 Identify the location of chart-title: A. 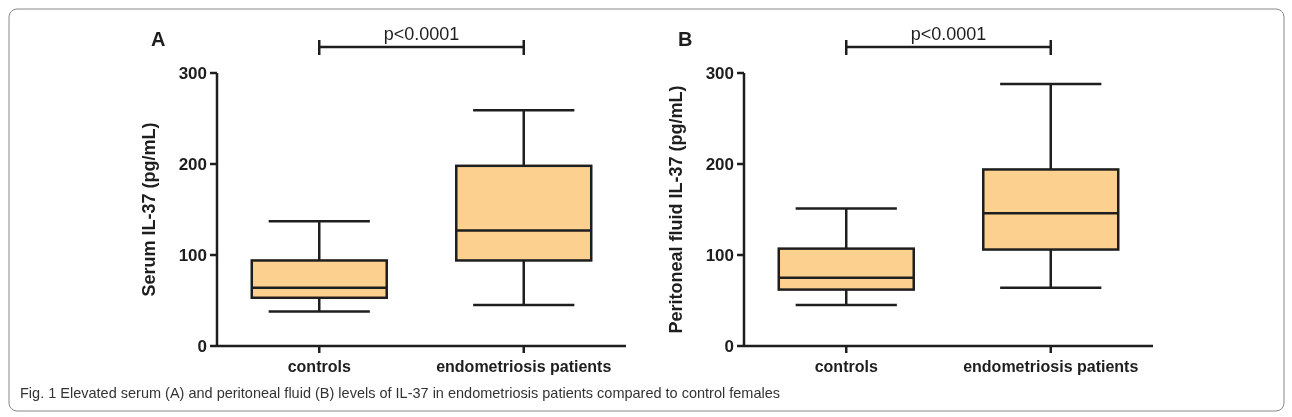
(158, 39).